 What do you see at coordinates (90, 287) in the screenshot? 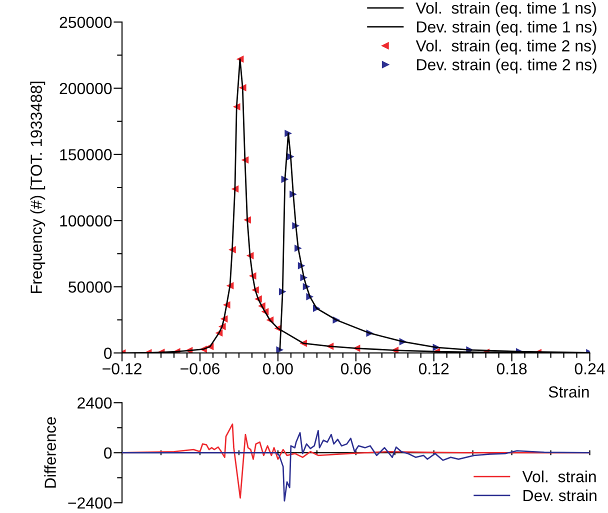
I see `y-tick-label: 50000` at bounding box center [90, 287].